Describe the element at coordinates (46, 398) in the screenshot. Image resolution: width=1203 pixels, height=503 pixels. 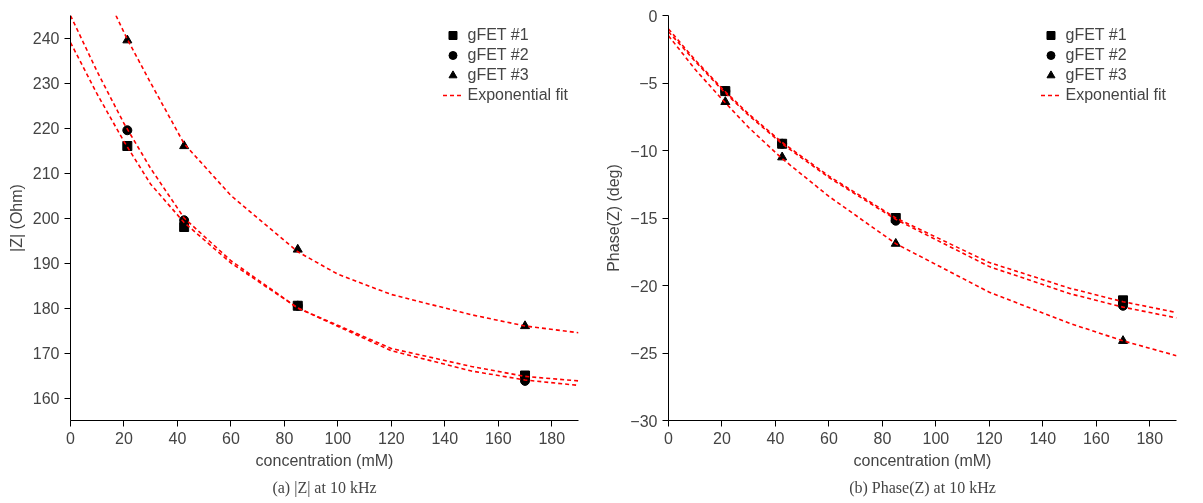
I see `y-tick-label: 160` at that location.